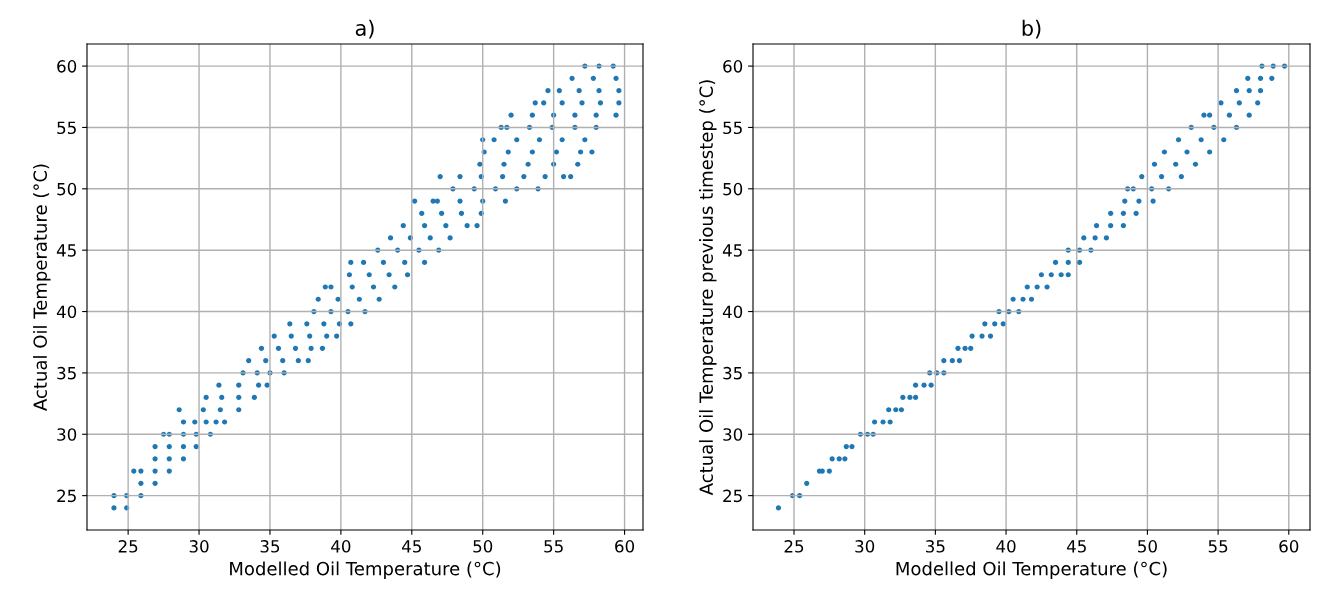 The image size is (1317, 601). What do you see at coordinates (364, 29) in the screenshot?
I see `chart-title: a)` at bounding box center [364, 29].